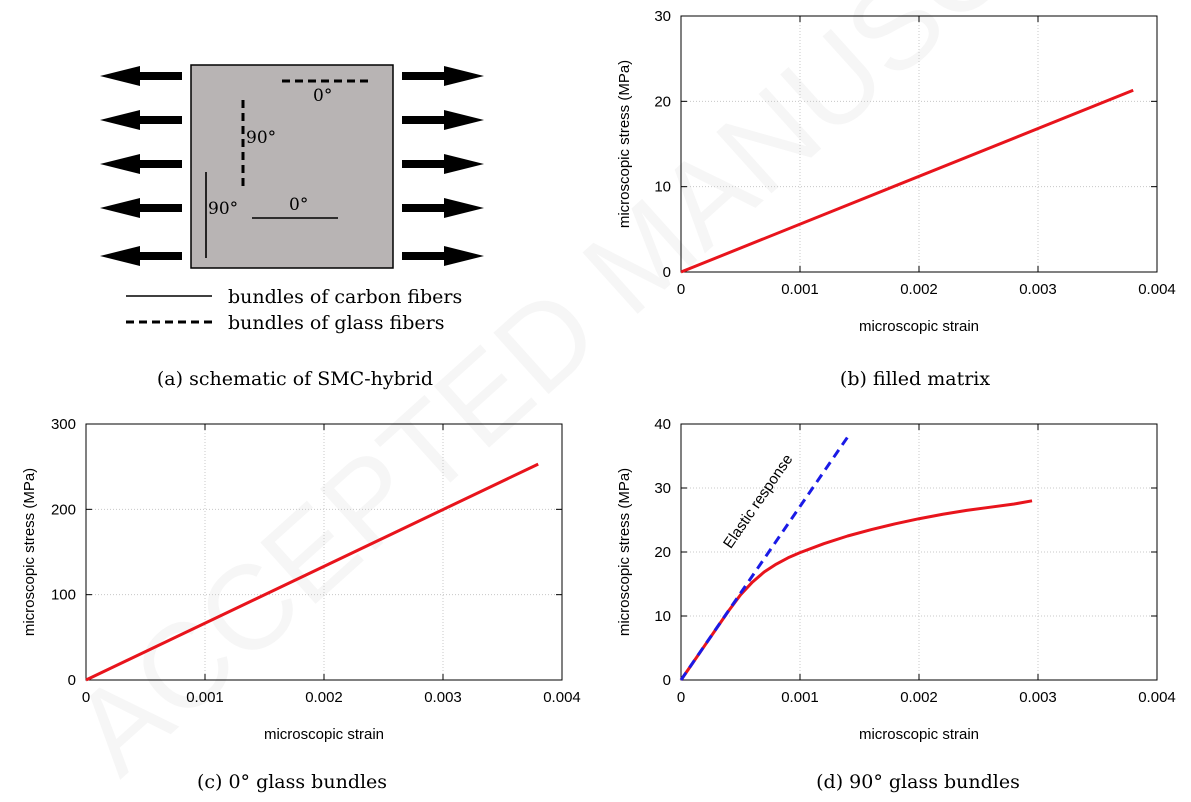 The width and height of the screenshot is (1191, 802). Describe the element at coordinates (223, 209) in the screenshot. I see `label-carbon-90deg: 90°` at that location.